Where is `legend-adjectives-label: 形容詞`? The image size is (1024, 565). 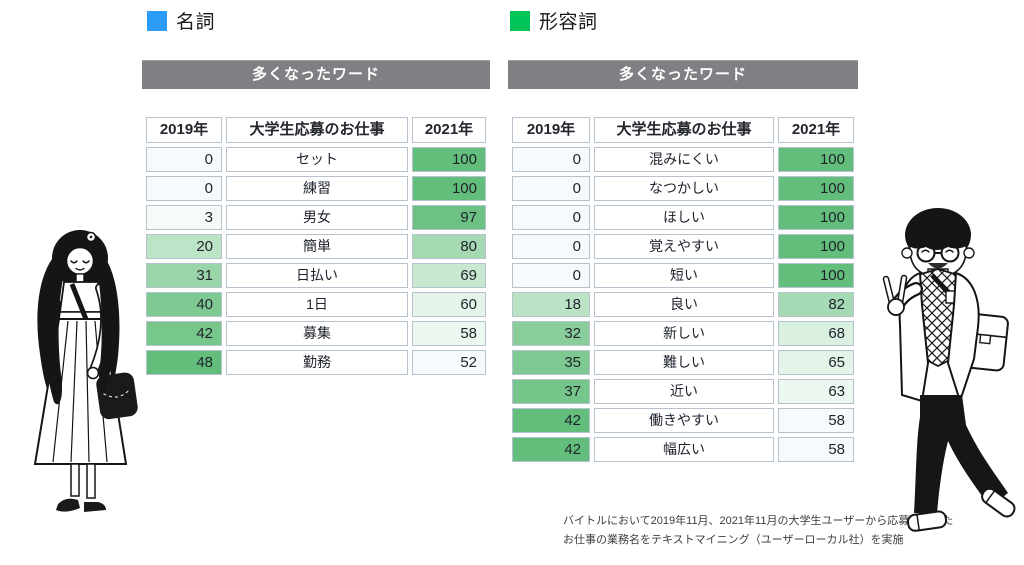
legend-adjectives-label: 形容詞 is located at coordinates (568, 22).